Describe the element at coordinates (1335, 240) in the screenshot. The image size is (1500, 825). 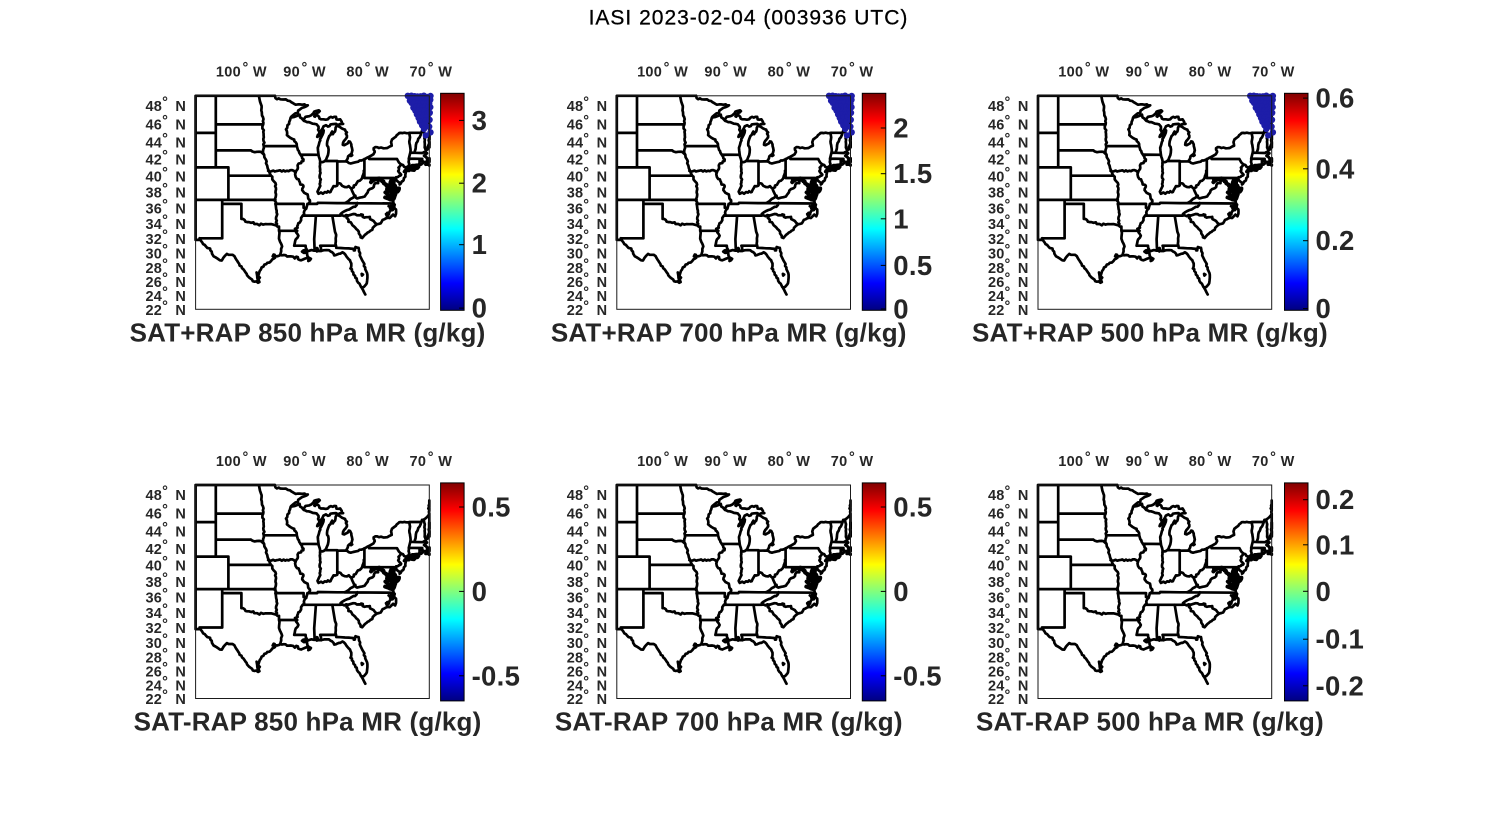
I see `svg-text: 0.2` at that location.